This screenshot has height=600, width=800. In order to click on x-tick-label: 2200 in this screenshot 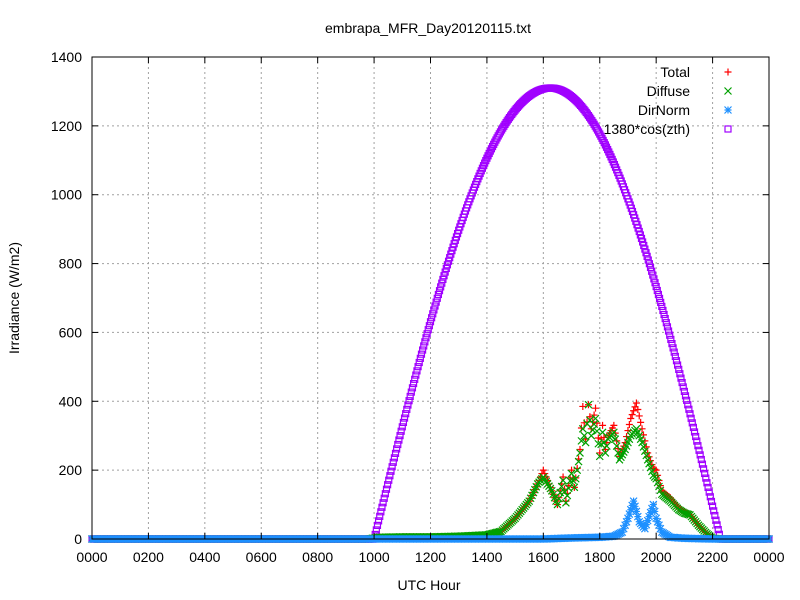, I will do `click(712, 557)`.